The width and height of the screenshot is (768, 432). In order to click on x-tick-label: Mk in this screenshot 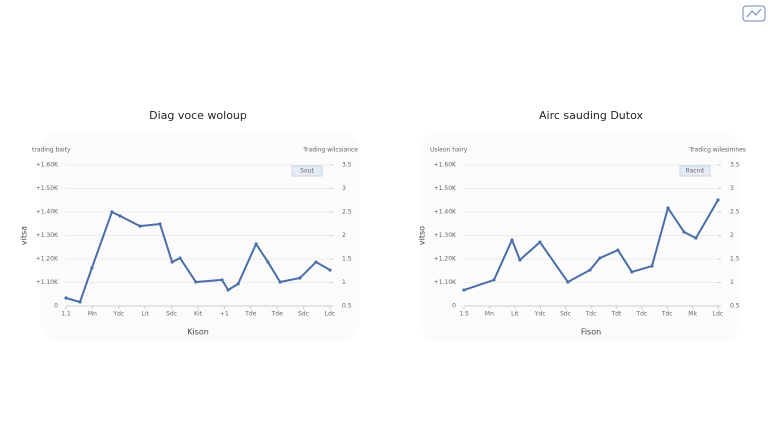, I will do `click(692, 314)`.